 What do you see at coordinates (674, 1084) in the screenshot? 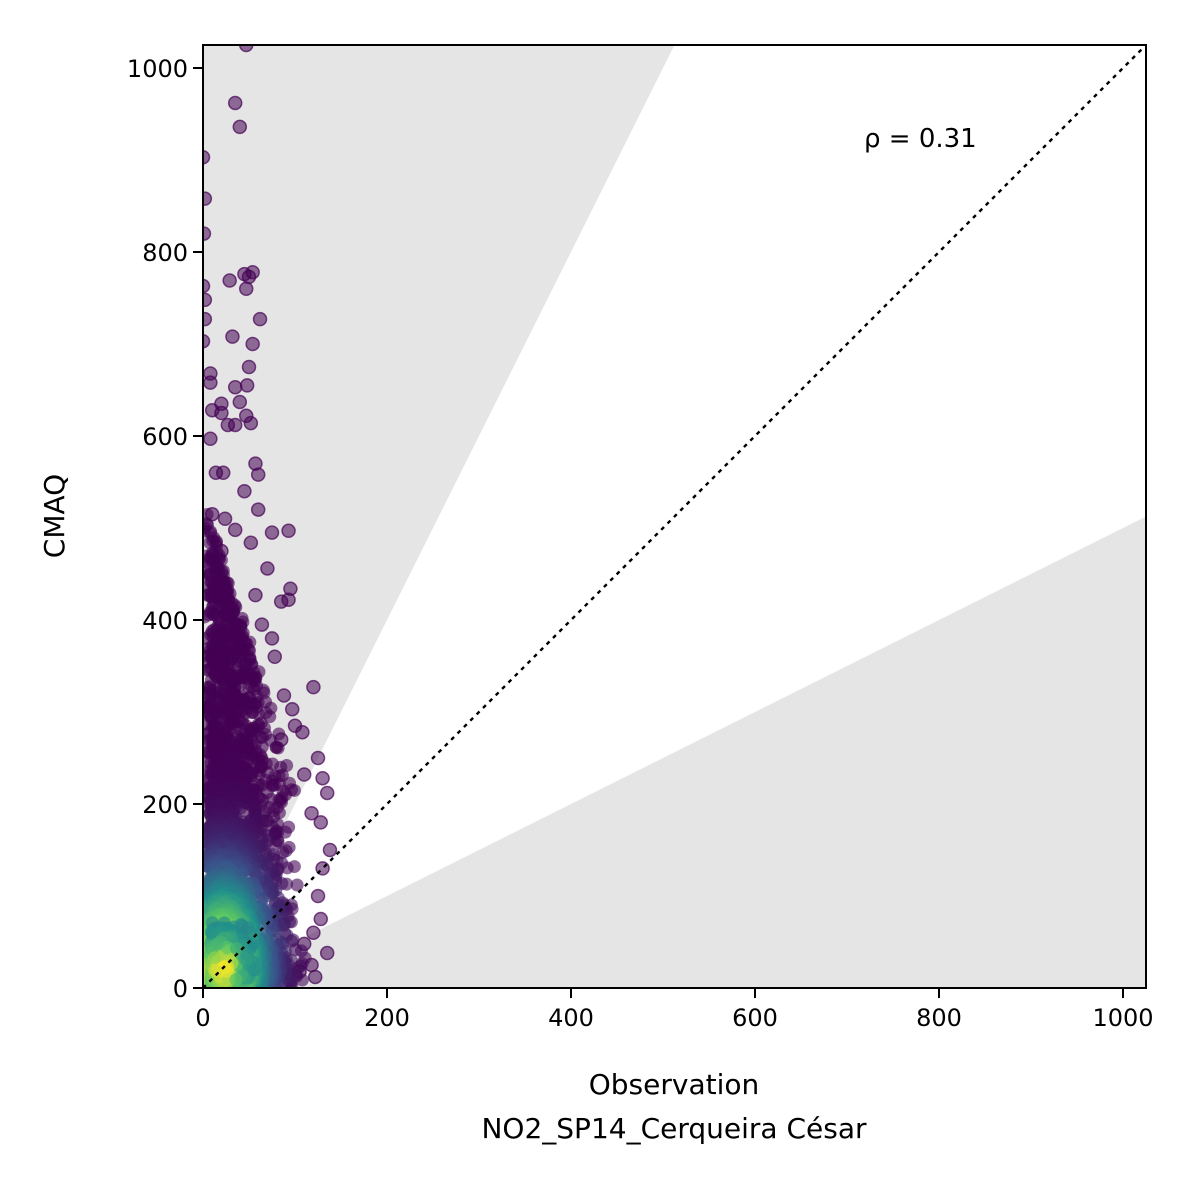
I see `x-axis-label: Observation` at bounding box center [674, 1084].